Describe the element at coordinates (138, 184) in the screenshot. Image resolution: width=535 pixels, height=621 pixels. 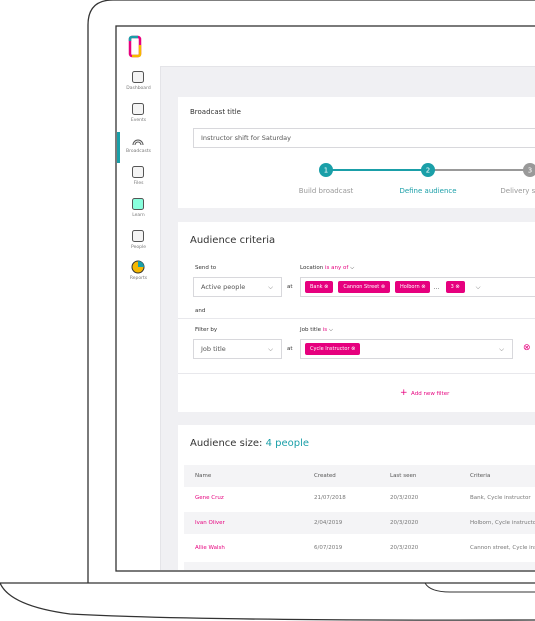
I see `nav-label: Files` at that location.